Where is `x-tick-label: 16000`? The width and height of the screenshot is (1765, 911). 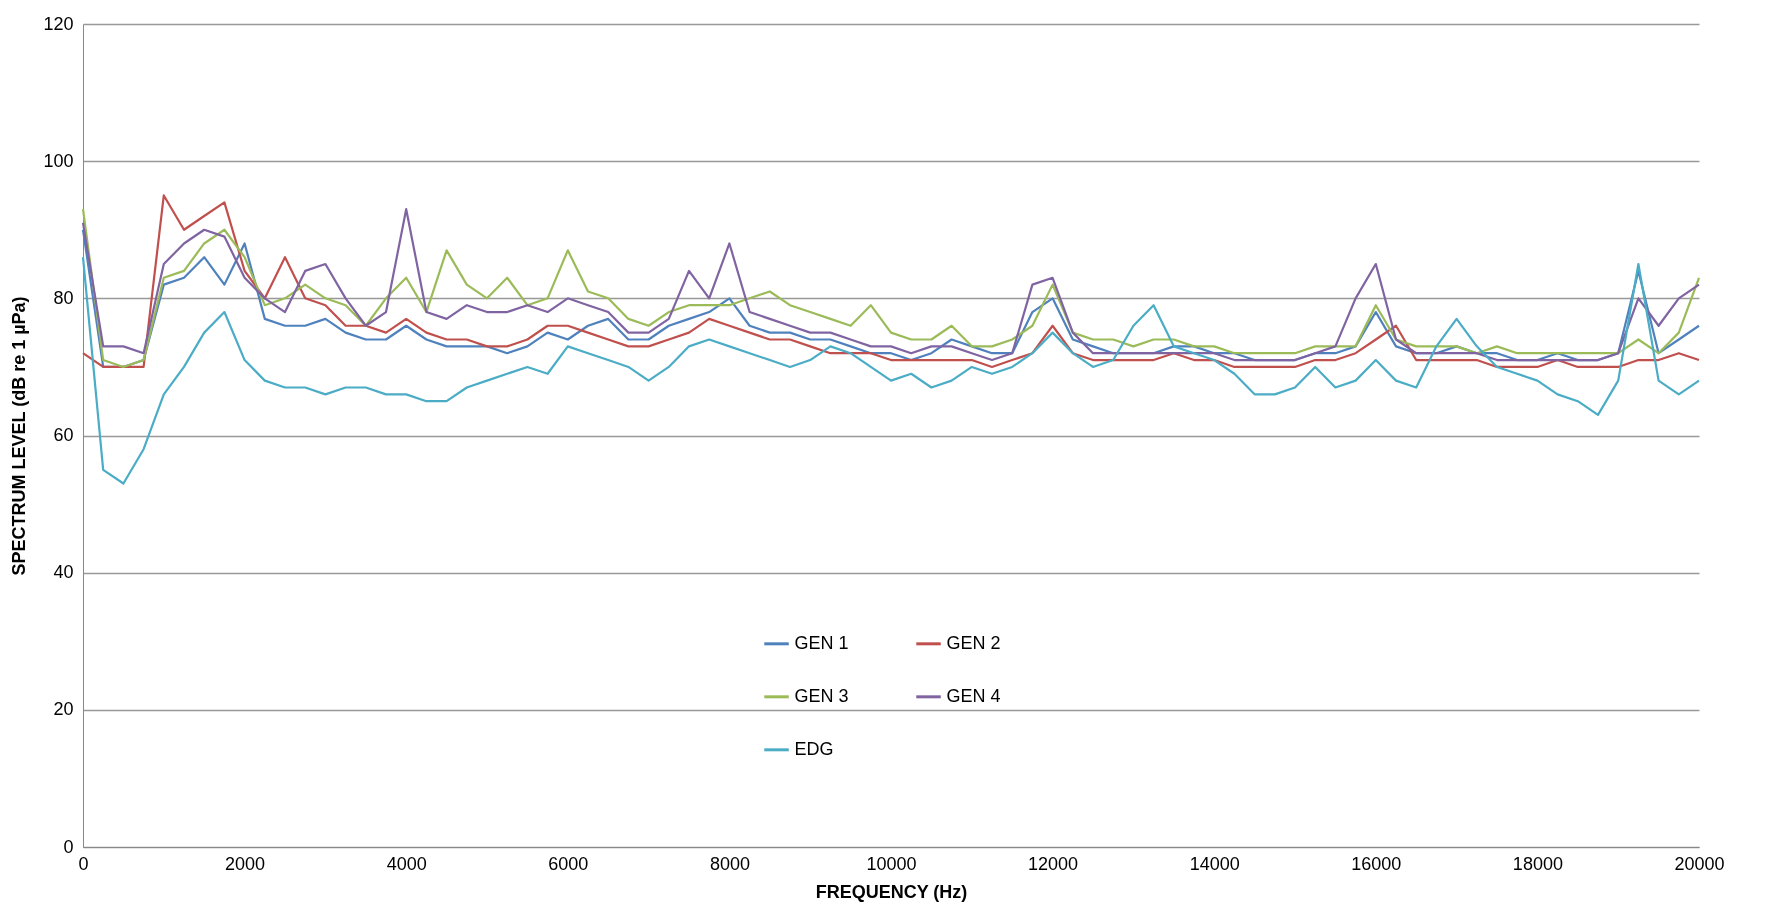 x-tick-label: 16000 is located at coordinates (1376, 863).